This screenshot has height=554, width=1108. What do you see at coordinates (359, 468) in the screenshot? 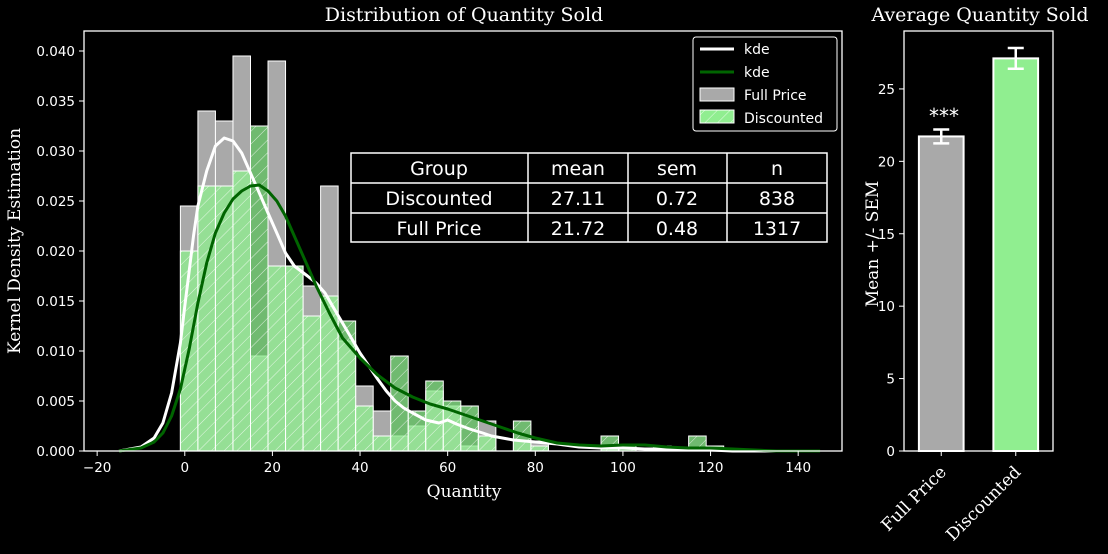
I see `x-tick-label: 40` at bounding box center [359, 468].